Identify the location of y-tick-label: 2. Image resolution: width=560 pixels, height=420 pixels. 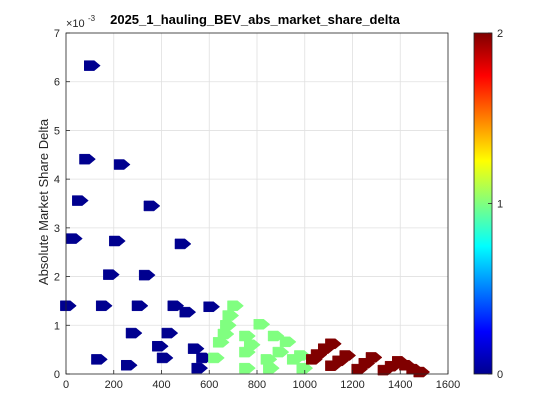
(57, 278).